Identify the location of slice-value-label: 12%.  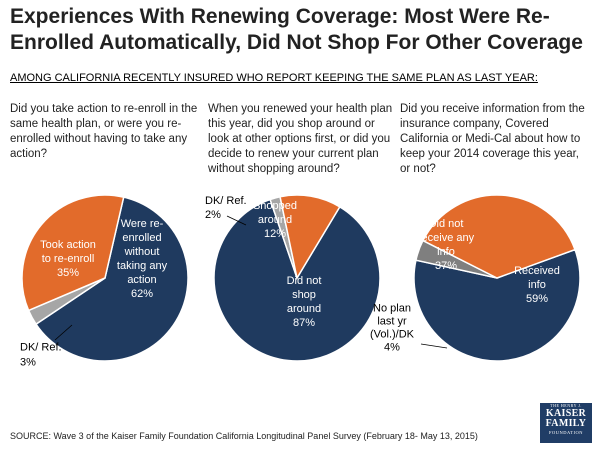
(275, 234).